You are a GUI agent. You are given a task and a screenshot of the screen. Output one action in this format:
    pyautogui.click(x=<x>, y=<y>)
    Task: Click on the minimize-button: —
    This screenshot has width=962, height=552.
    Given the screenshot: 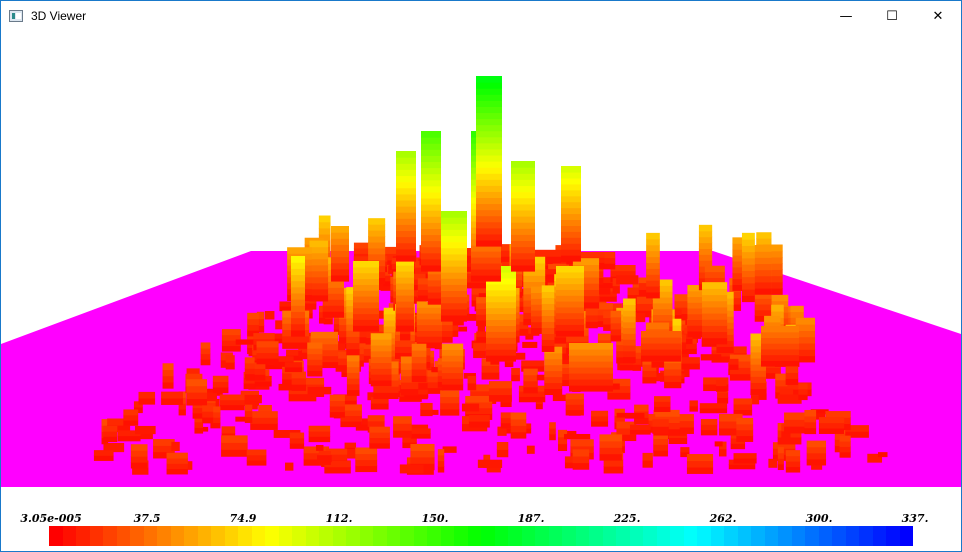 What is the action you would take?
    pyautogui.click(x=846, y=16)
    